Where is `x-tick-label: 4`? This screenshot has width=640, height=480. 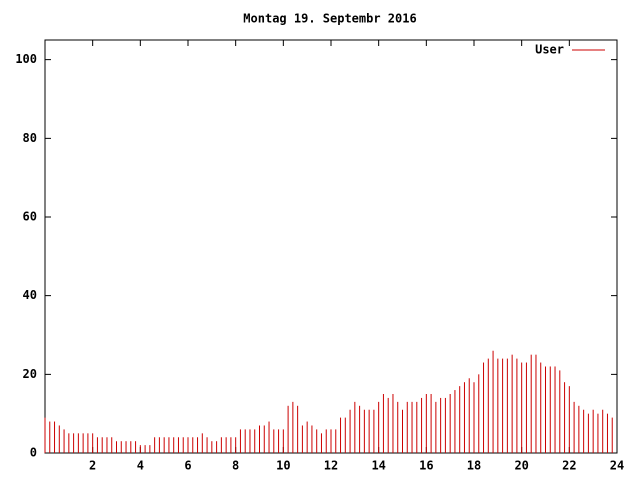 x-tick-label: 4 is located at coordinates (140, 466).